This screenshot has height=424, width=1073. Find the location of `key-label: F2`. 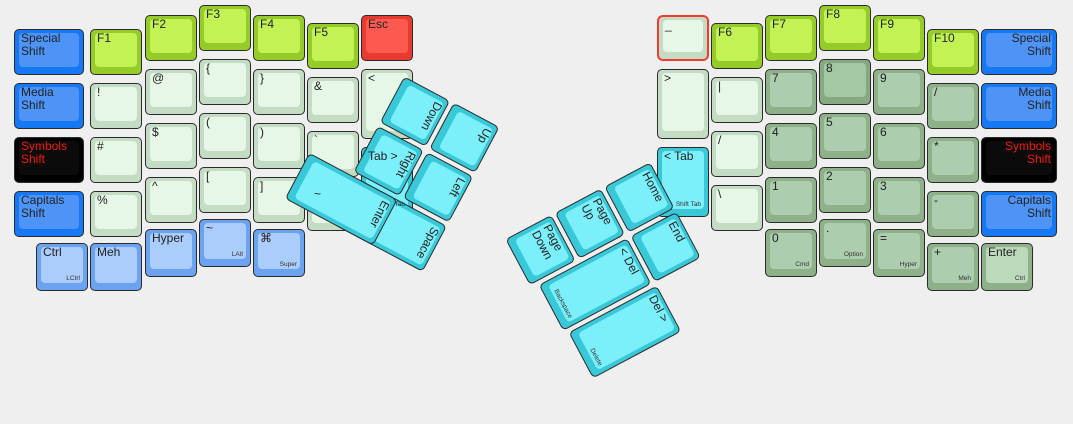

key-label: F2 is located at coordinates (159, 24).